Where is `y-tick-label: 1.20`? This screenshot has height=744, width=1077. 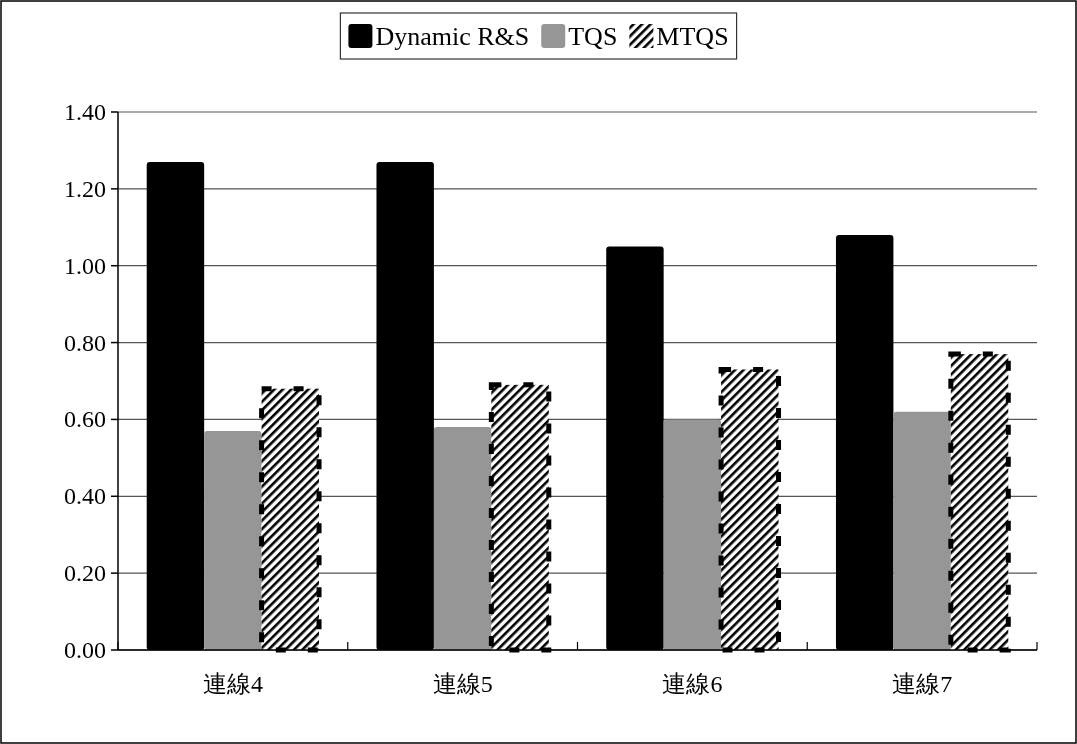
y-tick-label: 1.20 is located at coordinates (85, 188).